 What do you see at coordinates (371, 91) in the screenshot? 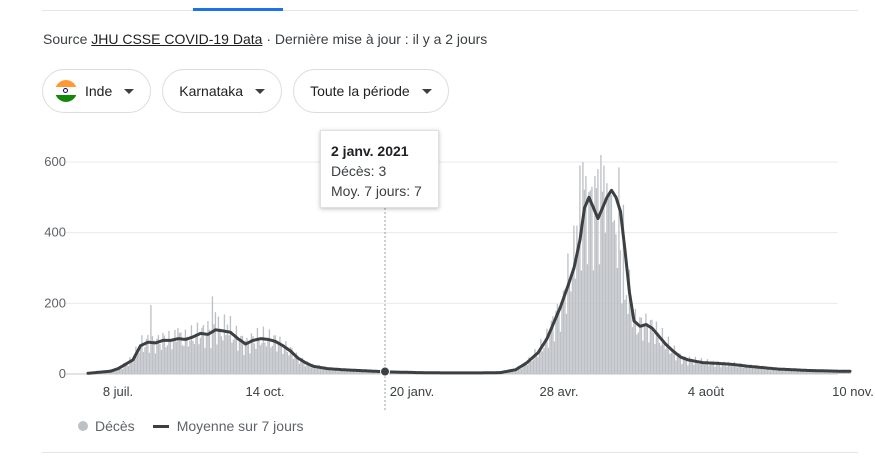
I see `period-dropdown: Toute la période` at bounding box center [371, 91].